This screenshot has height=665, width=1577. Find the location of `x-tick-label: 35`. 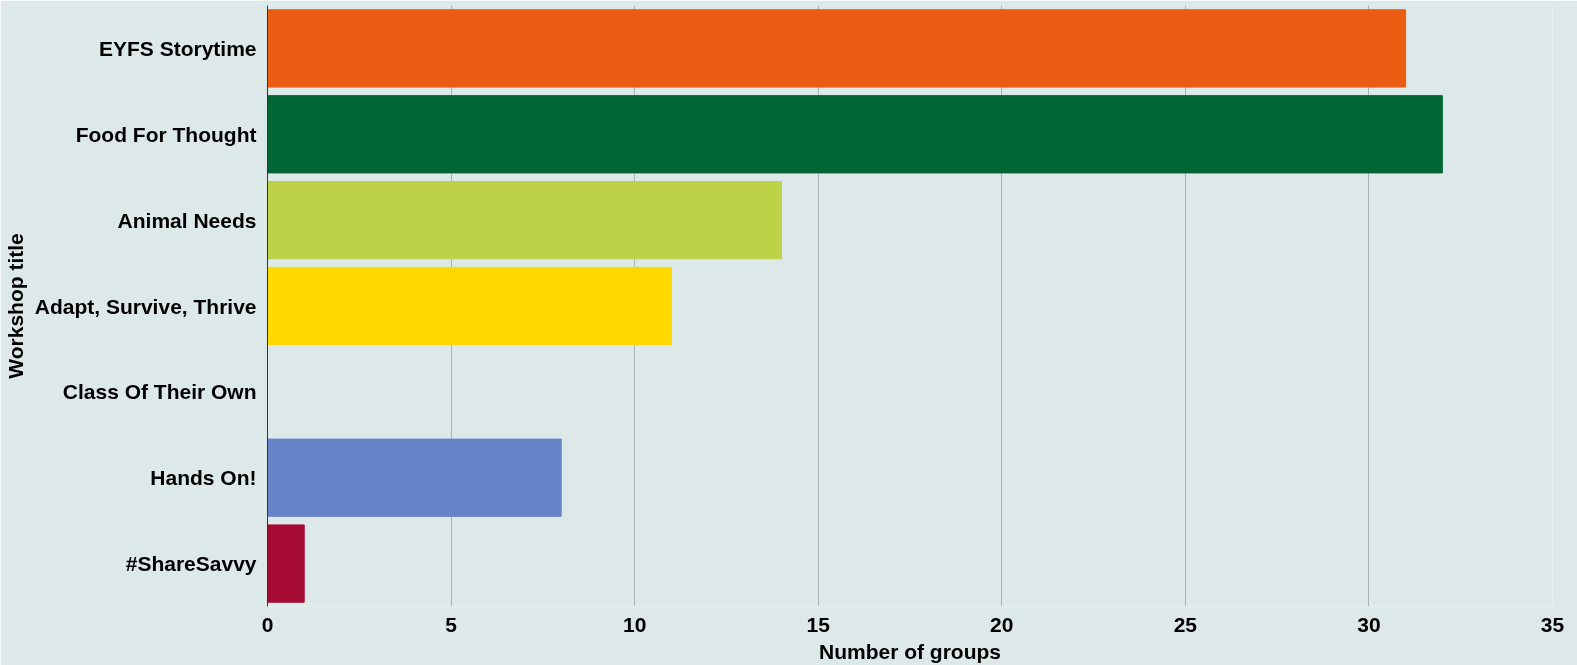

x-tick-label: 35 is located at coordinates (1552, 624).